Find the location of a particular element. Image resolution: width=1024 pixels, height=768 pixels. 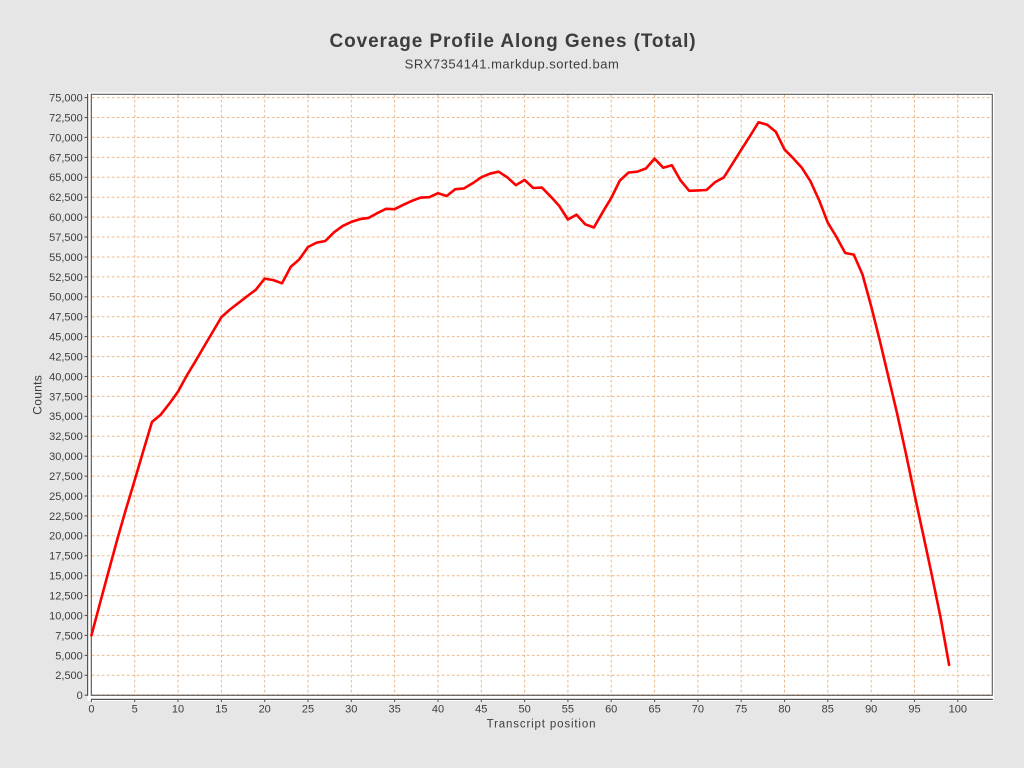

svg-text: SRX7354141.markdup.sorted.bam is located at coordinates (512, 64).